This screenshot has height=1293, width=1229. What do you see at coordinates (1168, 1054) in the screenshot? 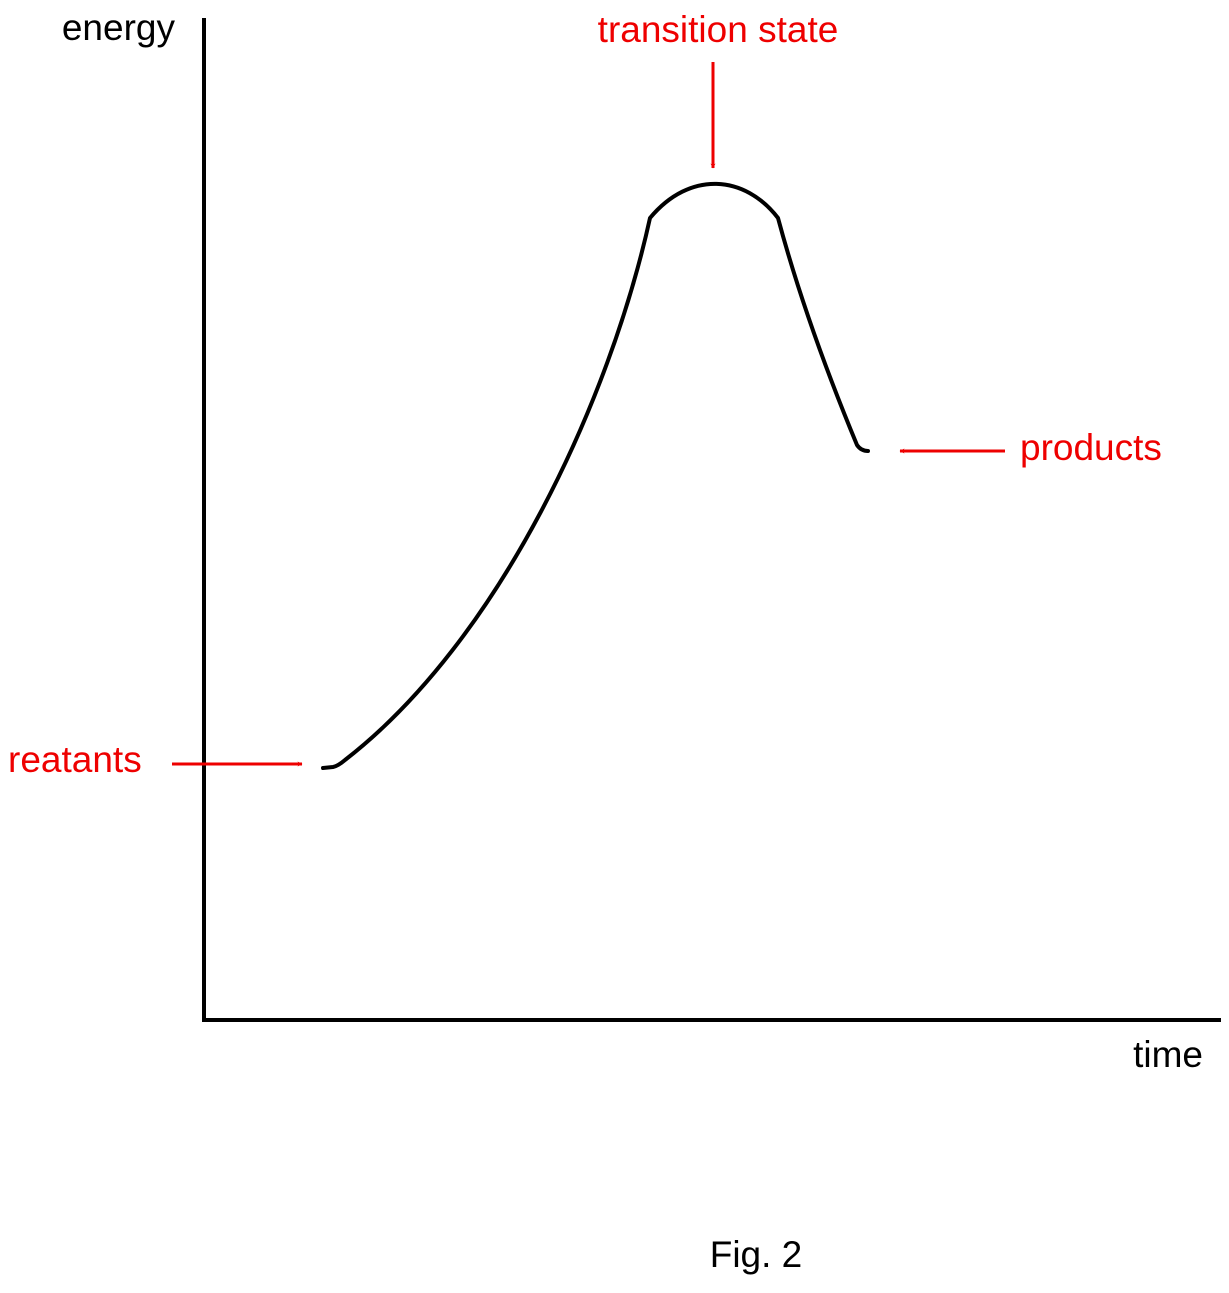
I see `x-axis-label: time` at bounding box center [1168, 1054].